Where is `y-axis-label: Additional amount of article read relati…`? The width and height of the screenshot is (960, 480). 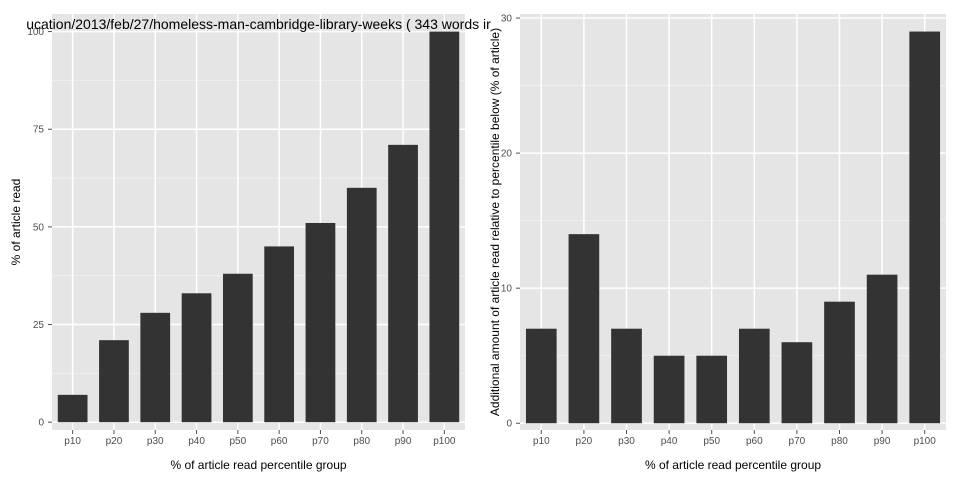 y-axis-label: Additional amount of article read relati… is located at coordinates (495, 222).